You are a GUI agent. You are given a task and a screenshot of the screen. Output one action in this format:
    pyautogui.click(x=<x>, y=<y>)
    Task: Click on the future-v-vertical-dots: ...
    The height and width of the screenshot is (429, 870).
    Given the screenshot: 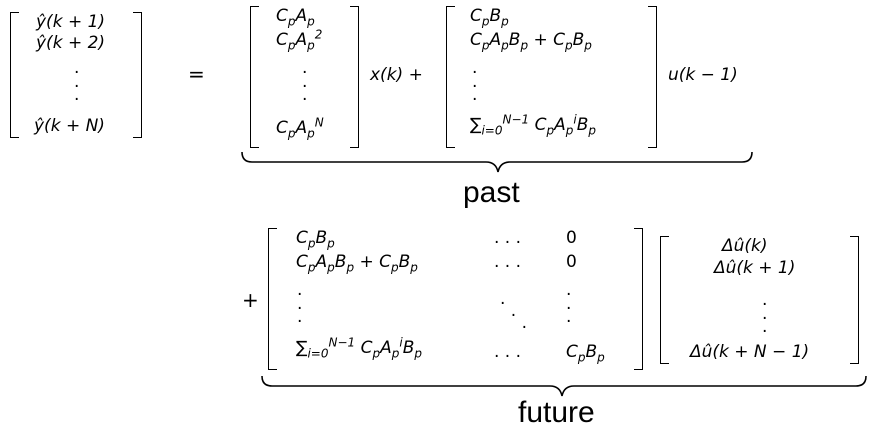 What is the action you would take?
    pyautogui.click(x=765, y=314)
    